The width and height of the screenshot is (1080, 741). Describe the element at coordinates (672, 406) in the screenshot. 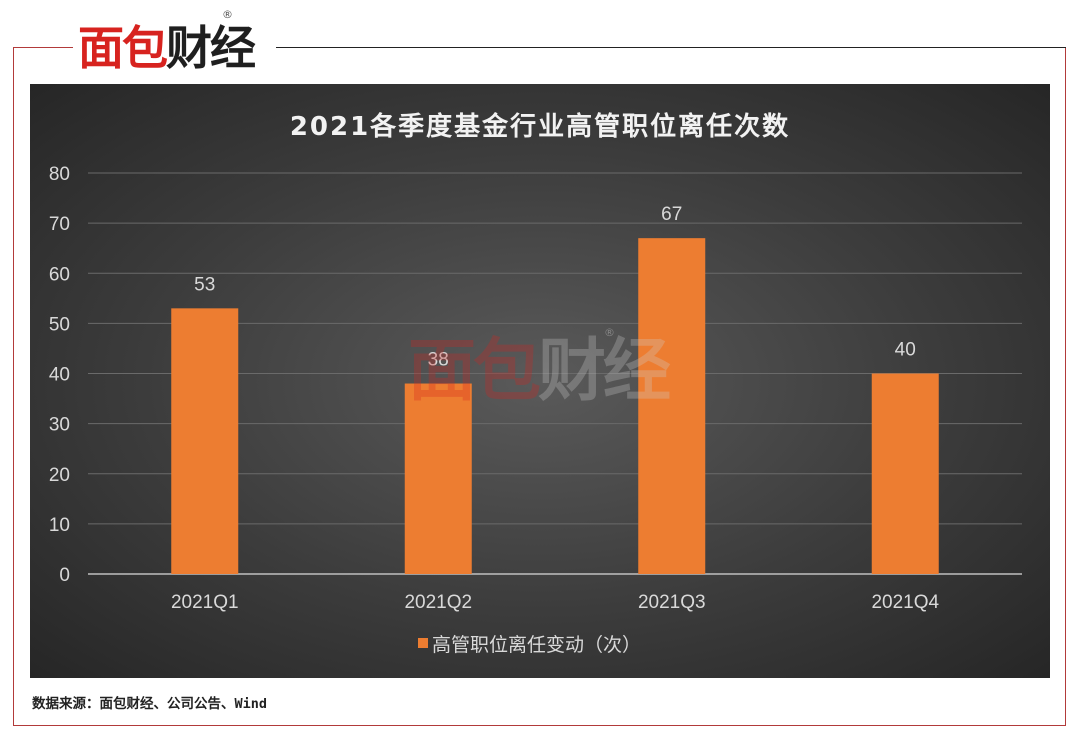

I see `bar-2021Q3` at that location.